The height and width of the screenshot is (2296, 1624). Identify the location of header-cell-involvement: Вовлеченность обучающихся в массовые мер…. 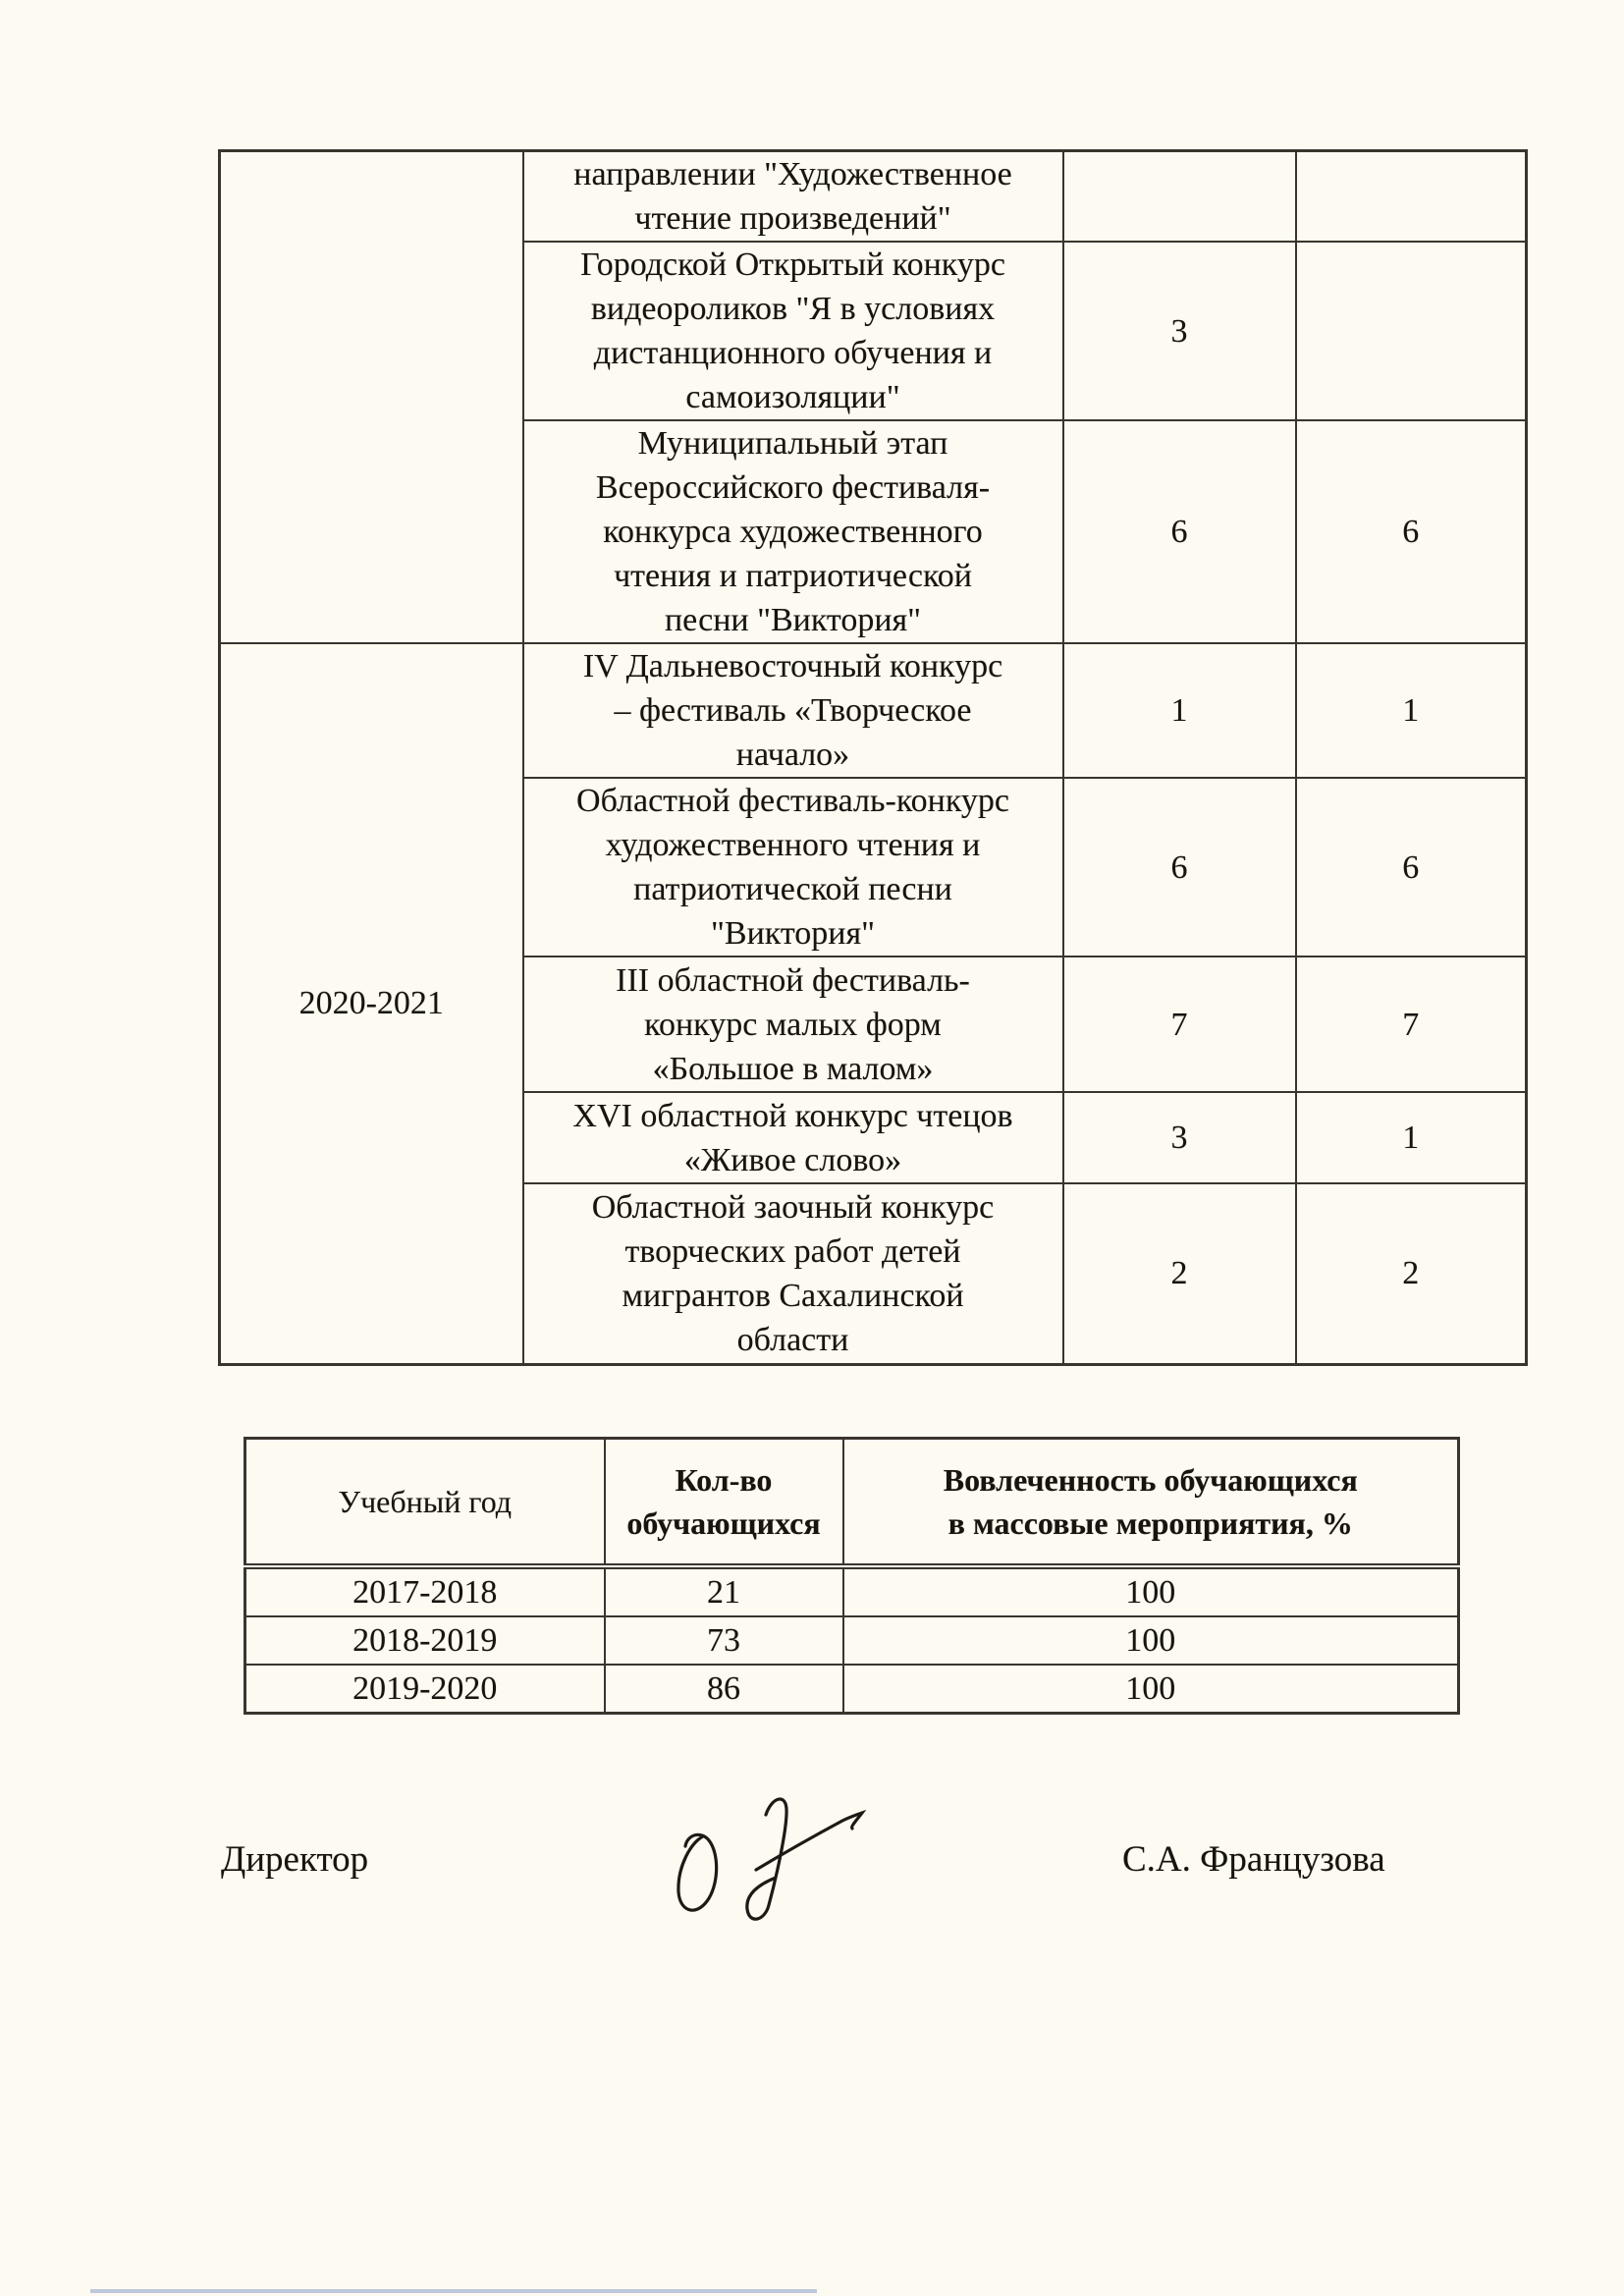
(1150, 1503).